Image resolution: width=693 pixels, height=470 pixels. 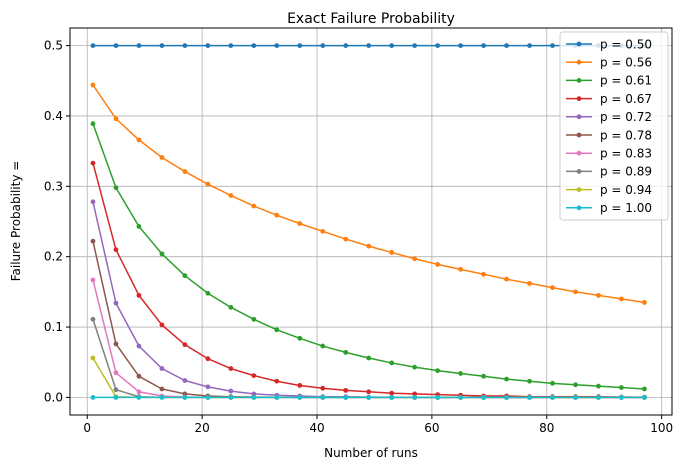 What do you see at coordinates (626, 190) in the screenshot?
I see `legend-label: p = 0.94` at bounding box center [626, 190].